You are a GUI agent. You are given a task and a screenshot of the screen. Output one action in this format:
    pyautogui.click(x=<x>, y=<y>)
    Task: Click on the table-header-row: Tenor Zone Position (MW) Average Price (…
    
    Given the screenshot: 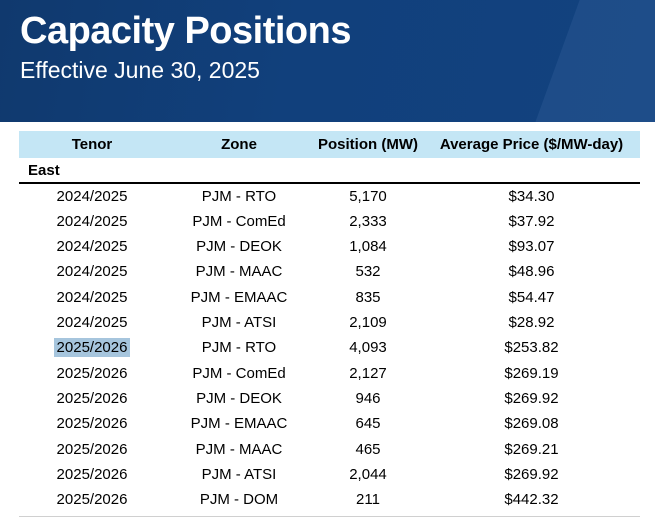 What is the action you would take?
    pyautogui.click(x=329, y=144)
    